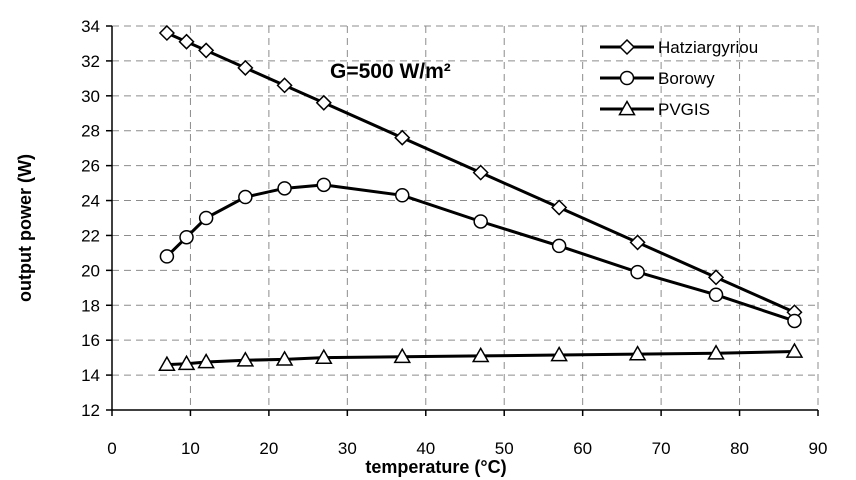 The image size is (856, 480). Describe the element at coordinates (686, 78) in the screenshot. I see `legend-label: Borowy` at that location.